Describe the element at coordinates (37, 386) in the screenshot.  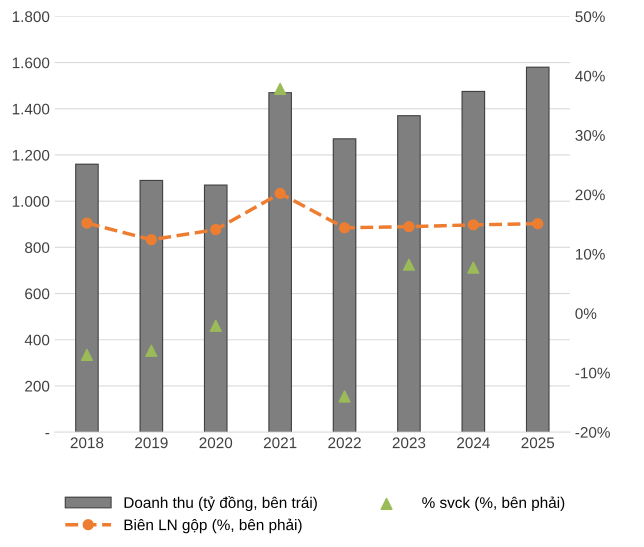
I see `y-tick-label: 200` at that location.